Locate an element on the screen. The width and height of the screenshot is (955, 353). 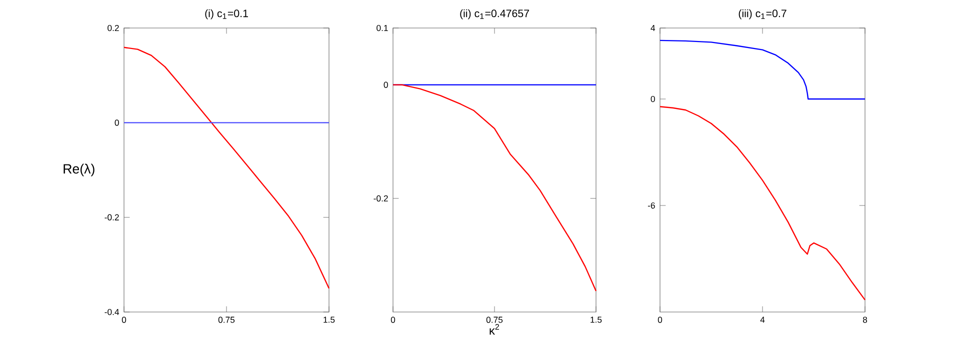
y-tick-label: 0.2 is located at coordinates (113, 28).